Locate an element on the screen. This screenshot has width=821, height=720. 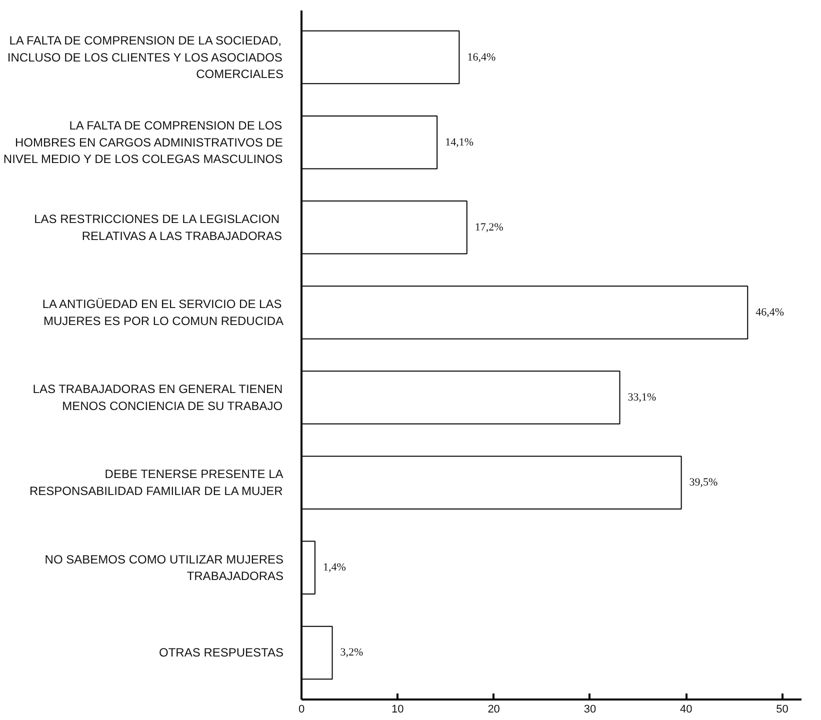
x-tick-label: 30 is located at coordinates (590, 710).